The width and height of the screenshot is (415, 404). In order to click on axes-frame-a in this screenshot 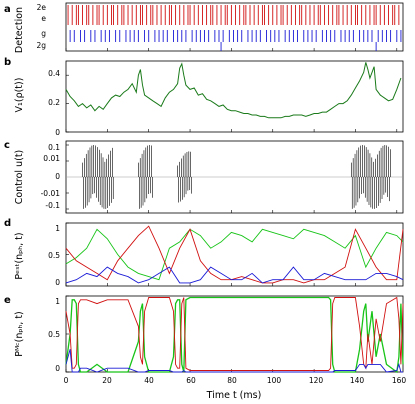, I will do `click(234, 27)`.